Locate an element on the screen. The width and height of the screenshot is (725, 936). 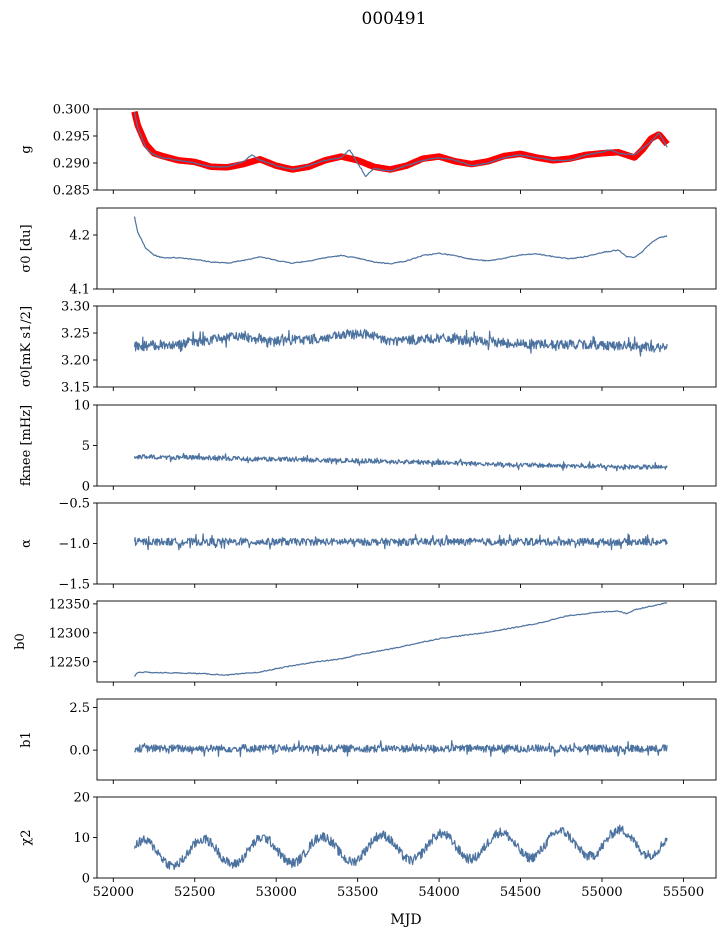
y-tick-label: −1.5 is located at coordinates (74, 585).